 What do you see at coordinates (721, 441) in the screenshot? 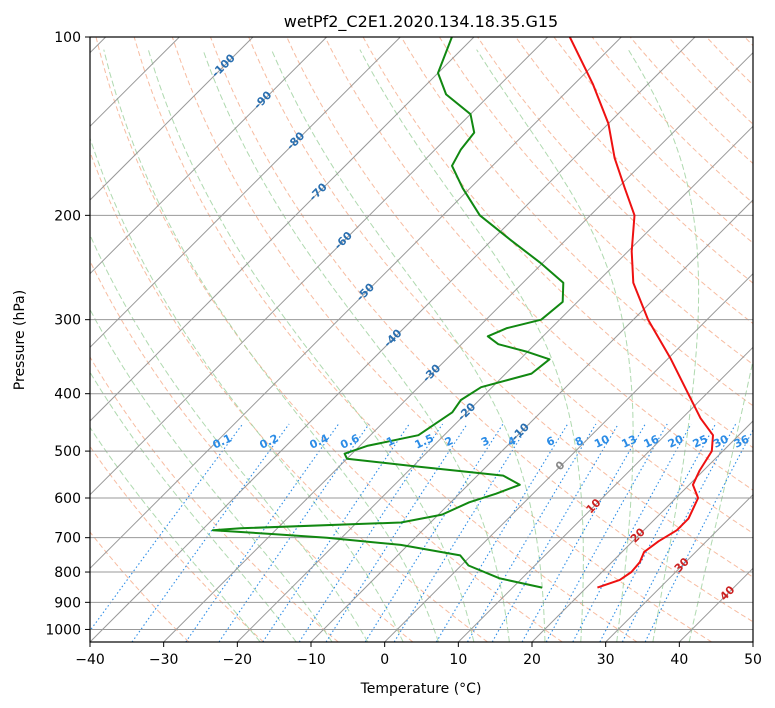
I see `mixing-ratio-label: 30` at bounding box center [721, 441].